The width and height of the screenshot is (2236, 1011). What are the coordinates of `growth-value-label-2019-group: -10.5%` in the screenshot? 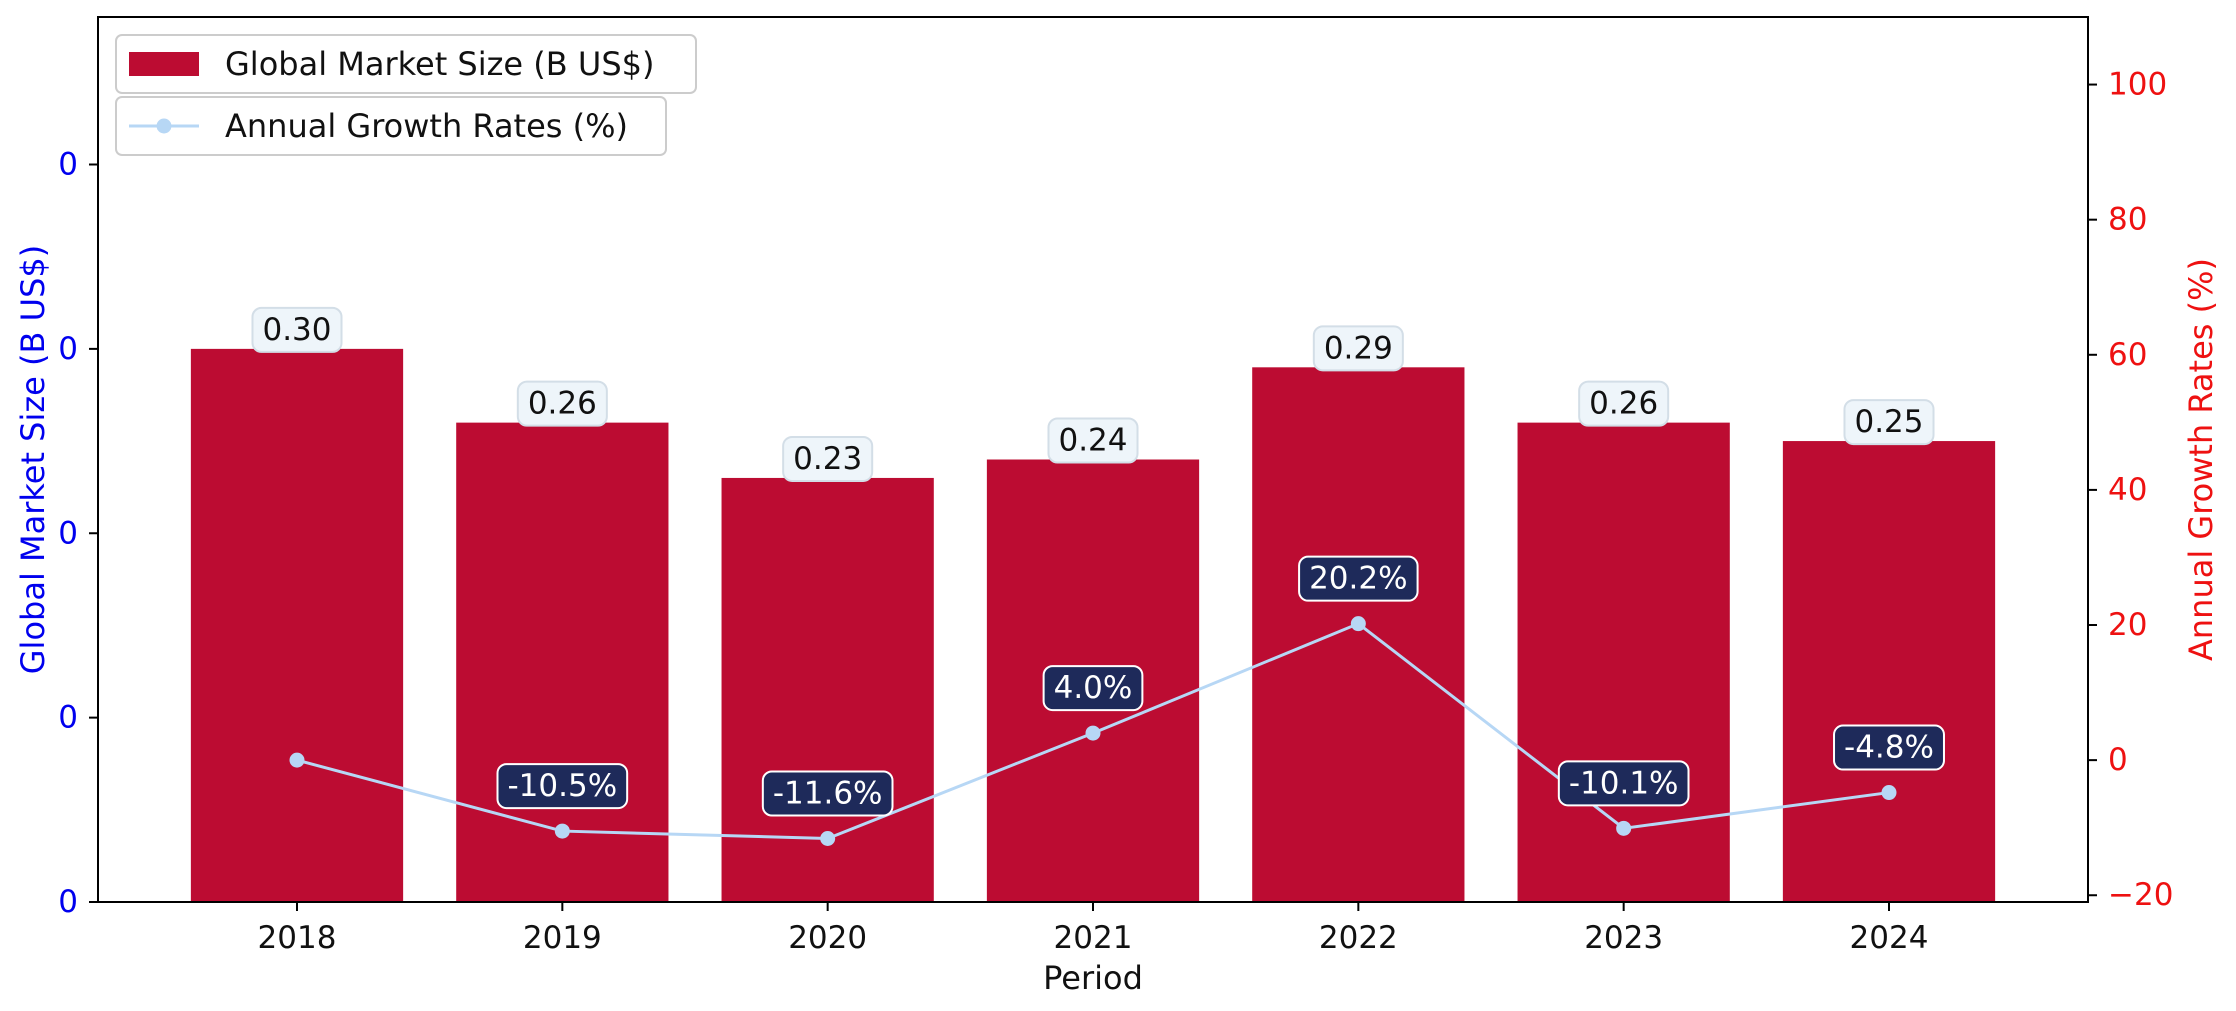 It's located at (562, 786).